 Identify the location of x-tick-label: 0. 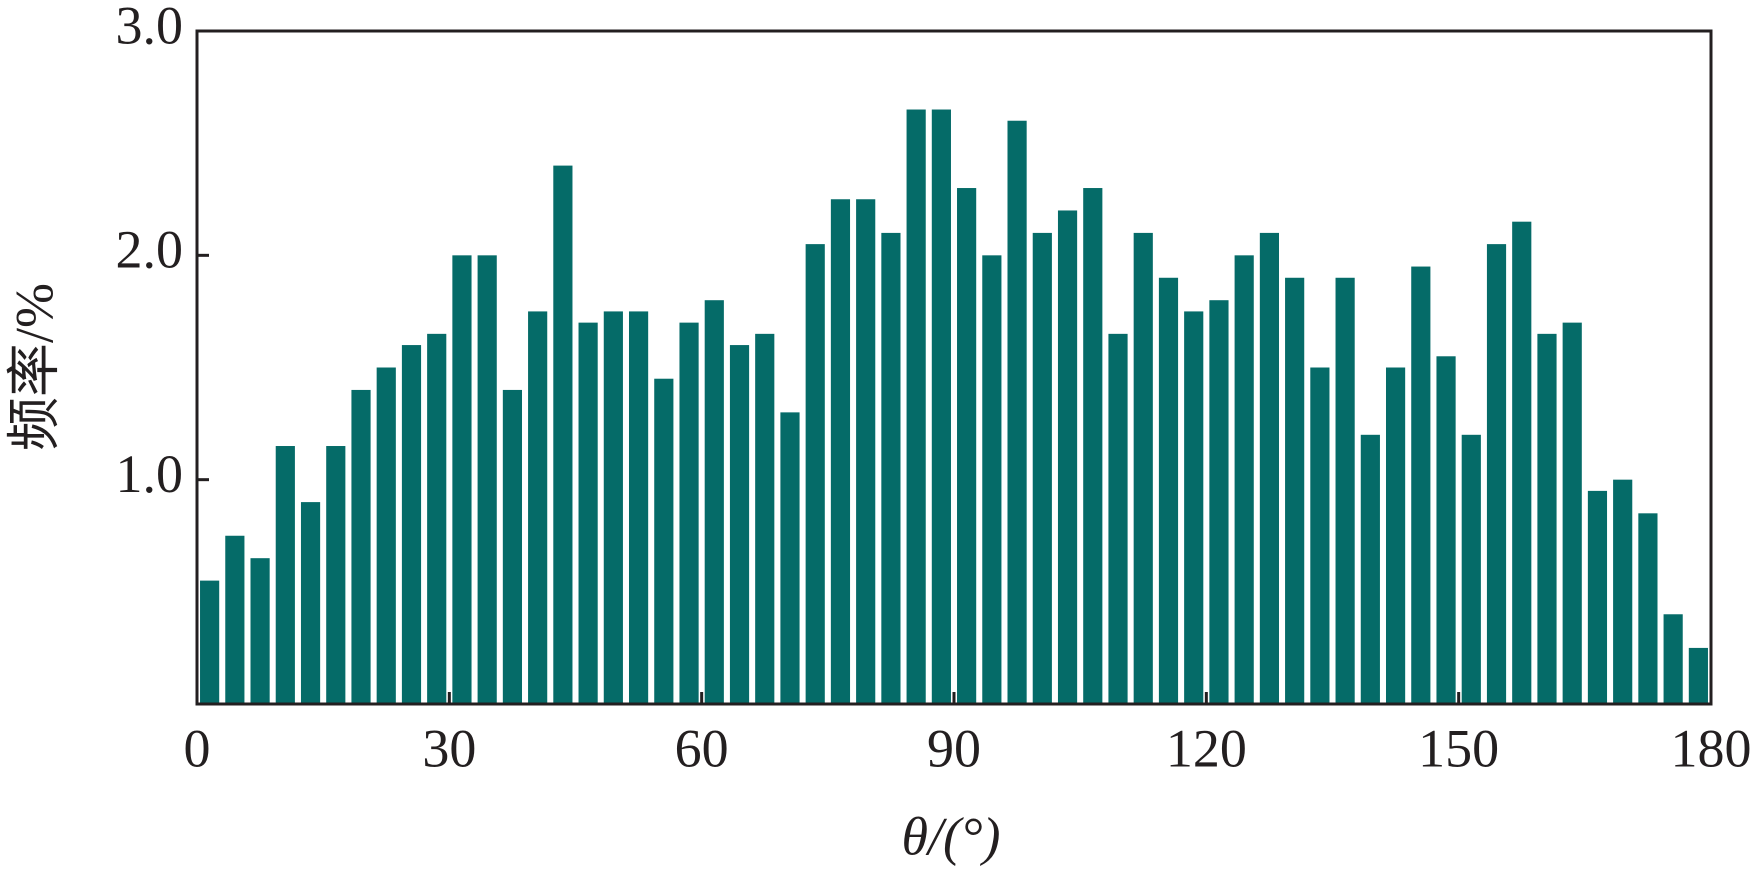
(197, 748).